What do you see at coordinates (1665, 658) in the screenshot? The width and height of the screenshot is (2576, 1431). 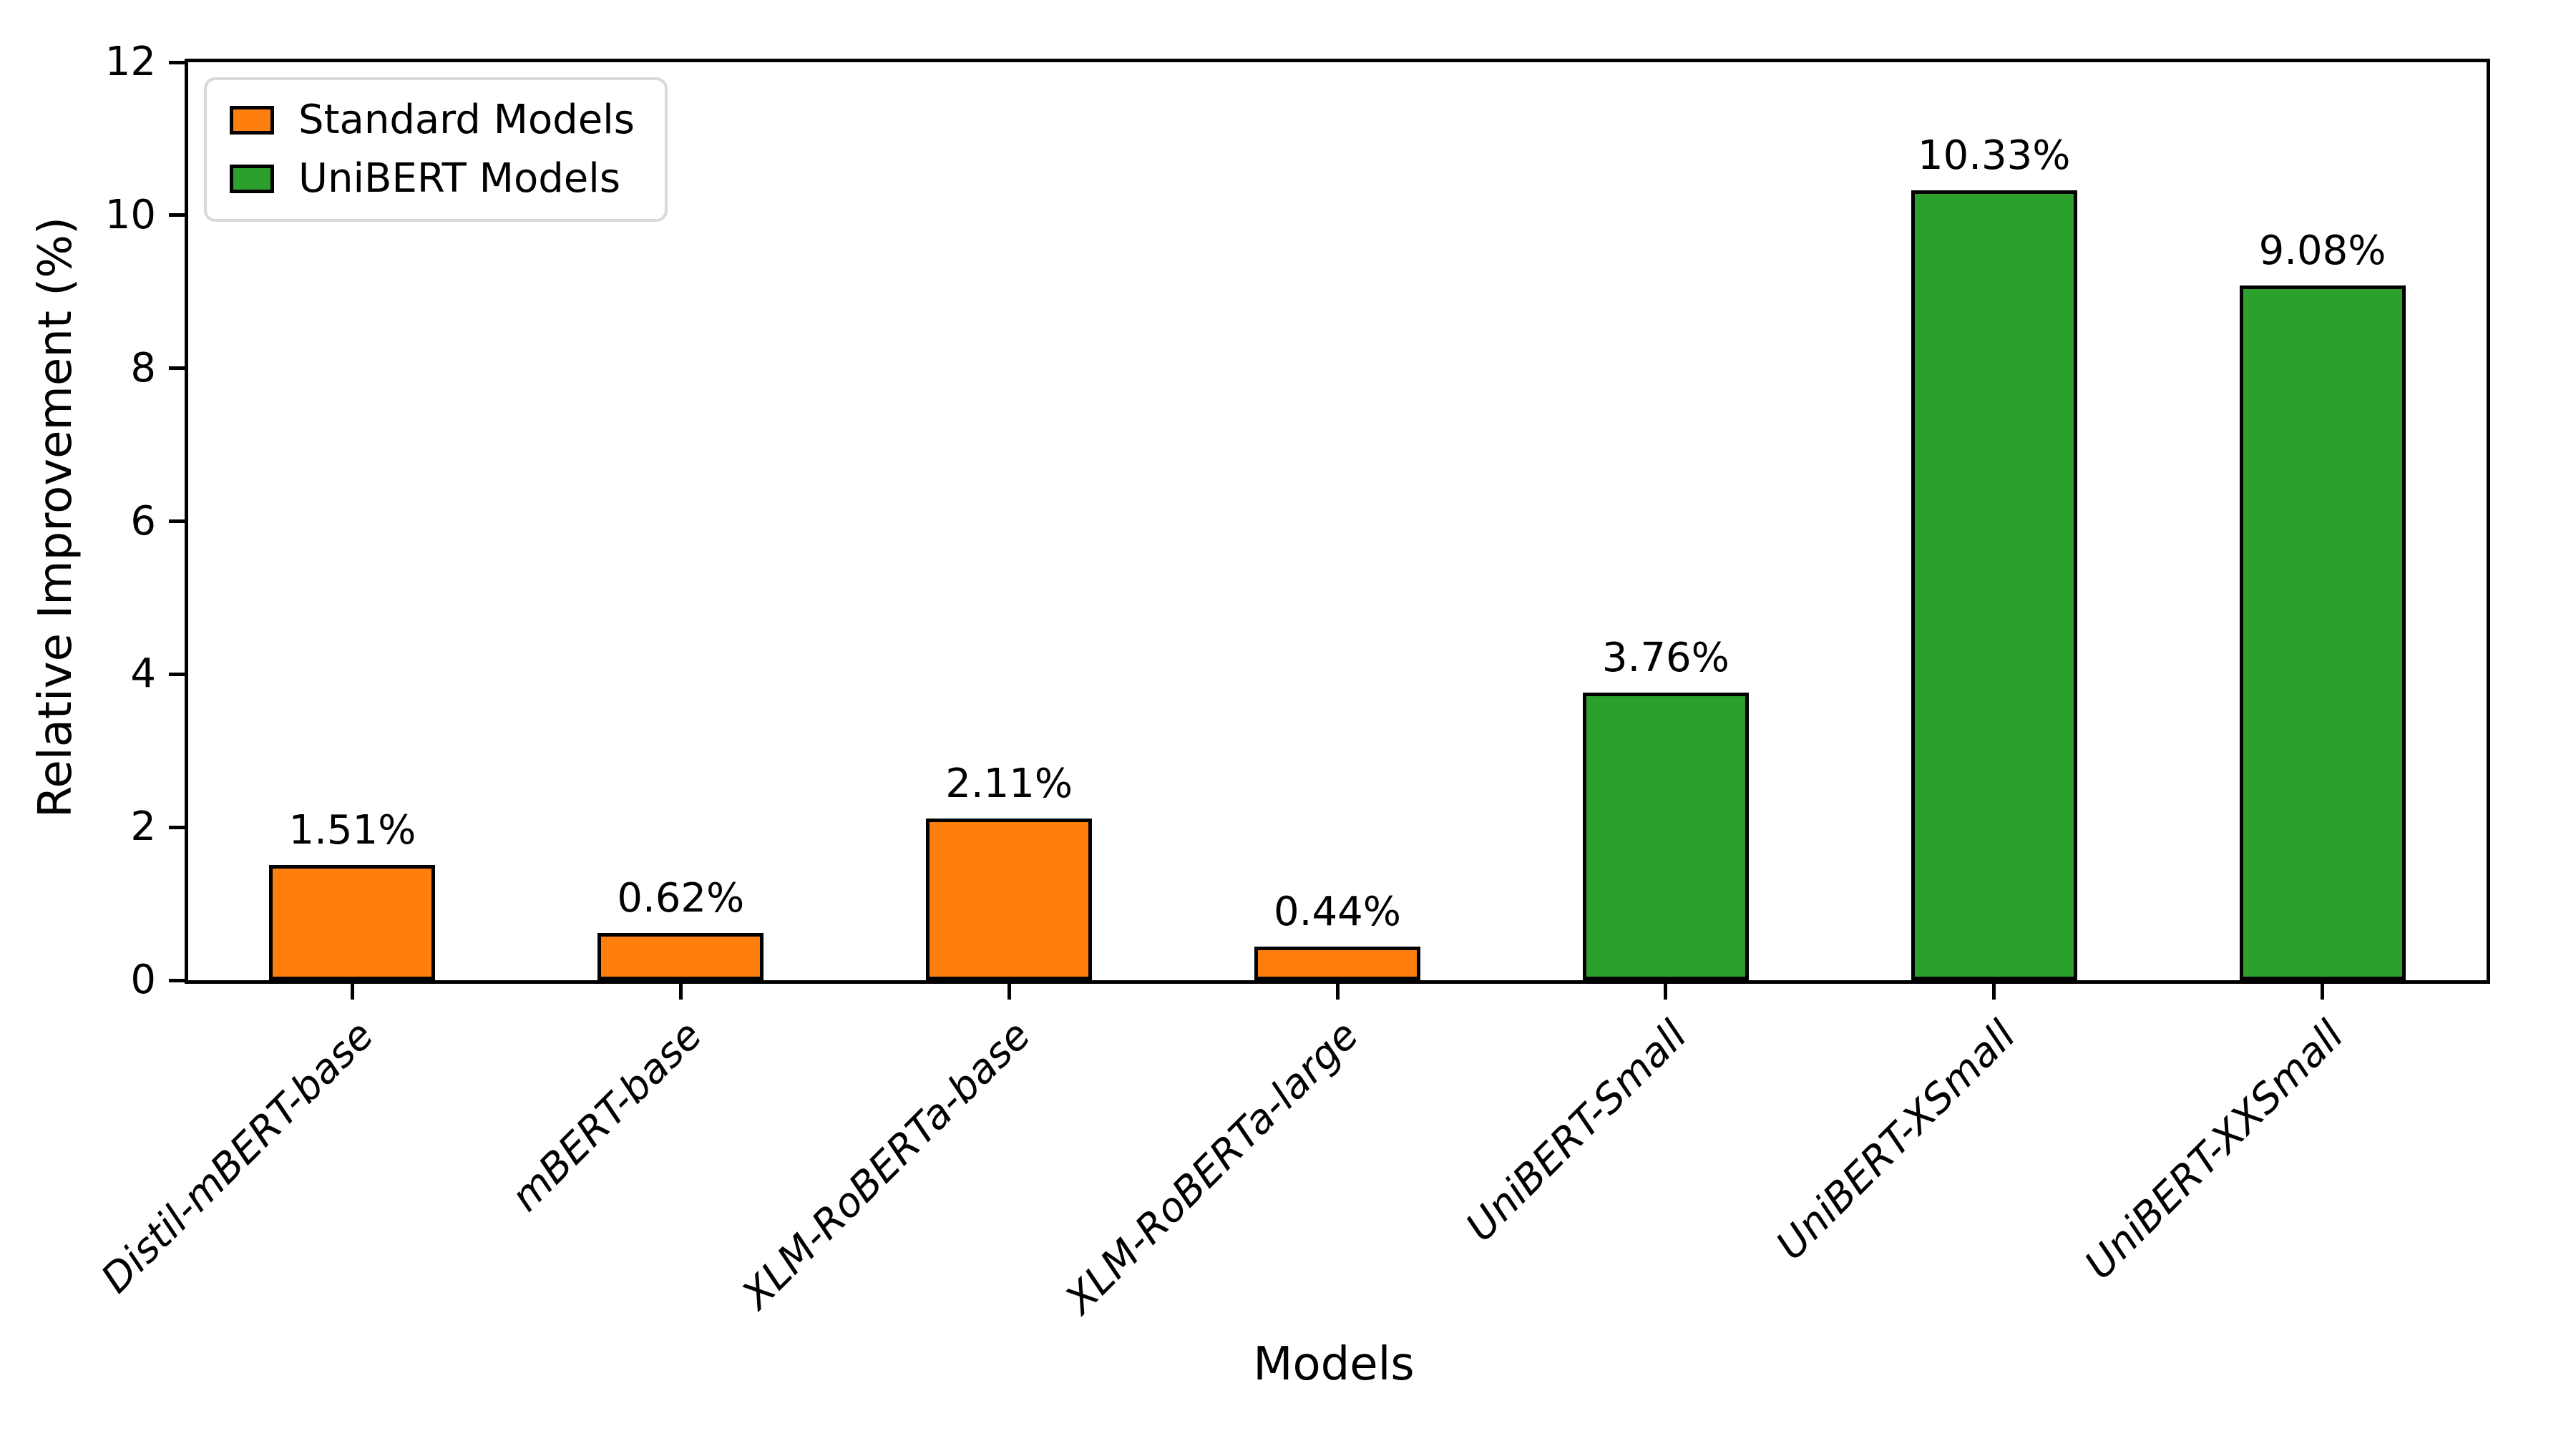 I see `bar-value-label: 3.76%` at bounding box center [1665, 658].